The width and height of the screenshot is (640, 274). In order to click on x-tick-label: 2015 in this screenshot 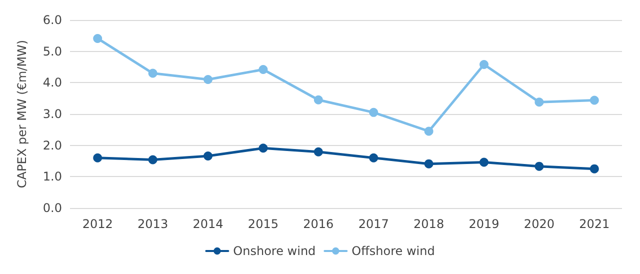, I will do `click(263, 224)`.